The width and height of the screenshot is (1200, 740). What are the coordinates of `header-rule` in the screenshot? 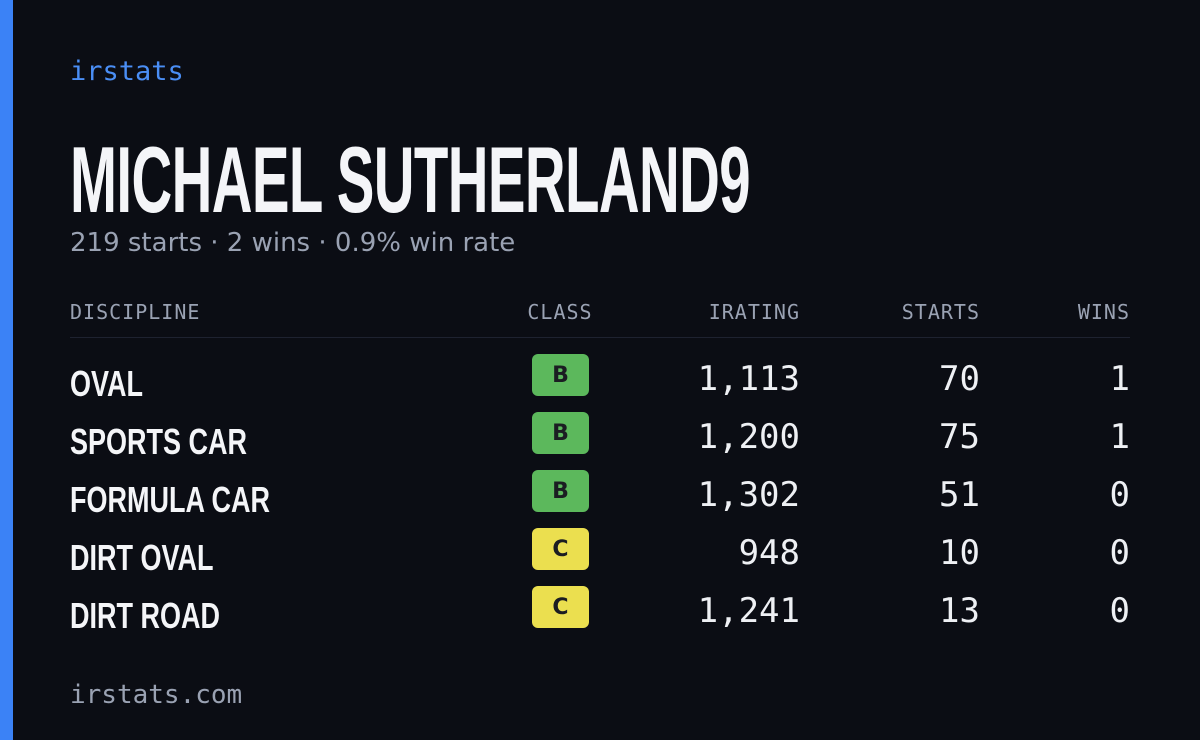 It's located at (600, 337).